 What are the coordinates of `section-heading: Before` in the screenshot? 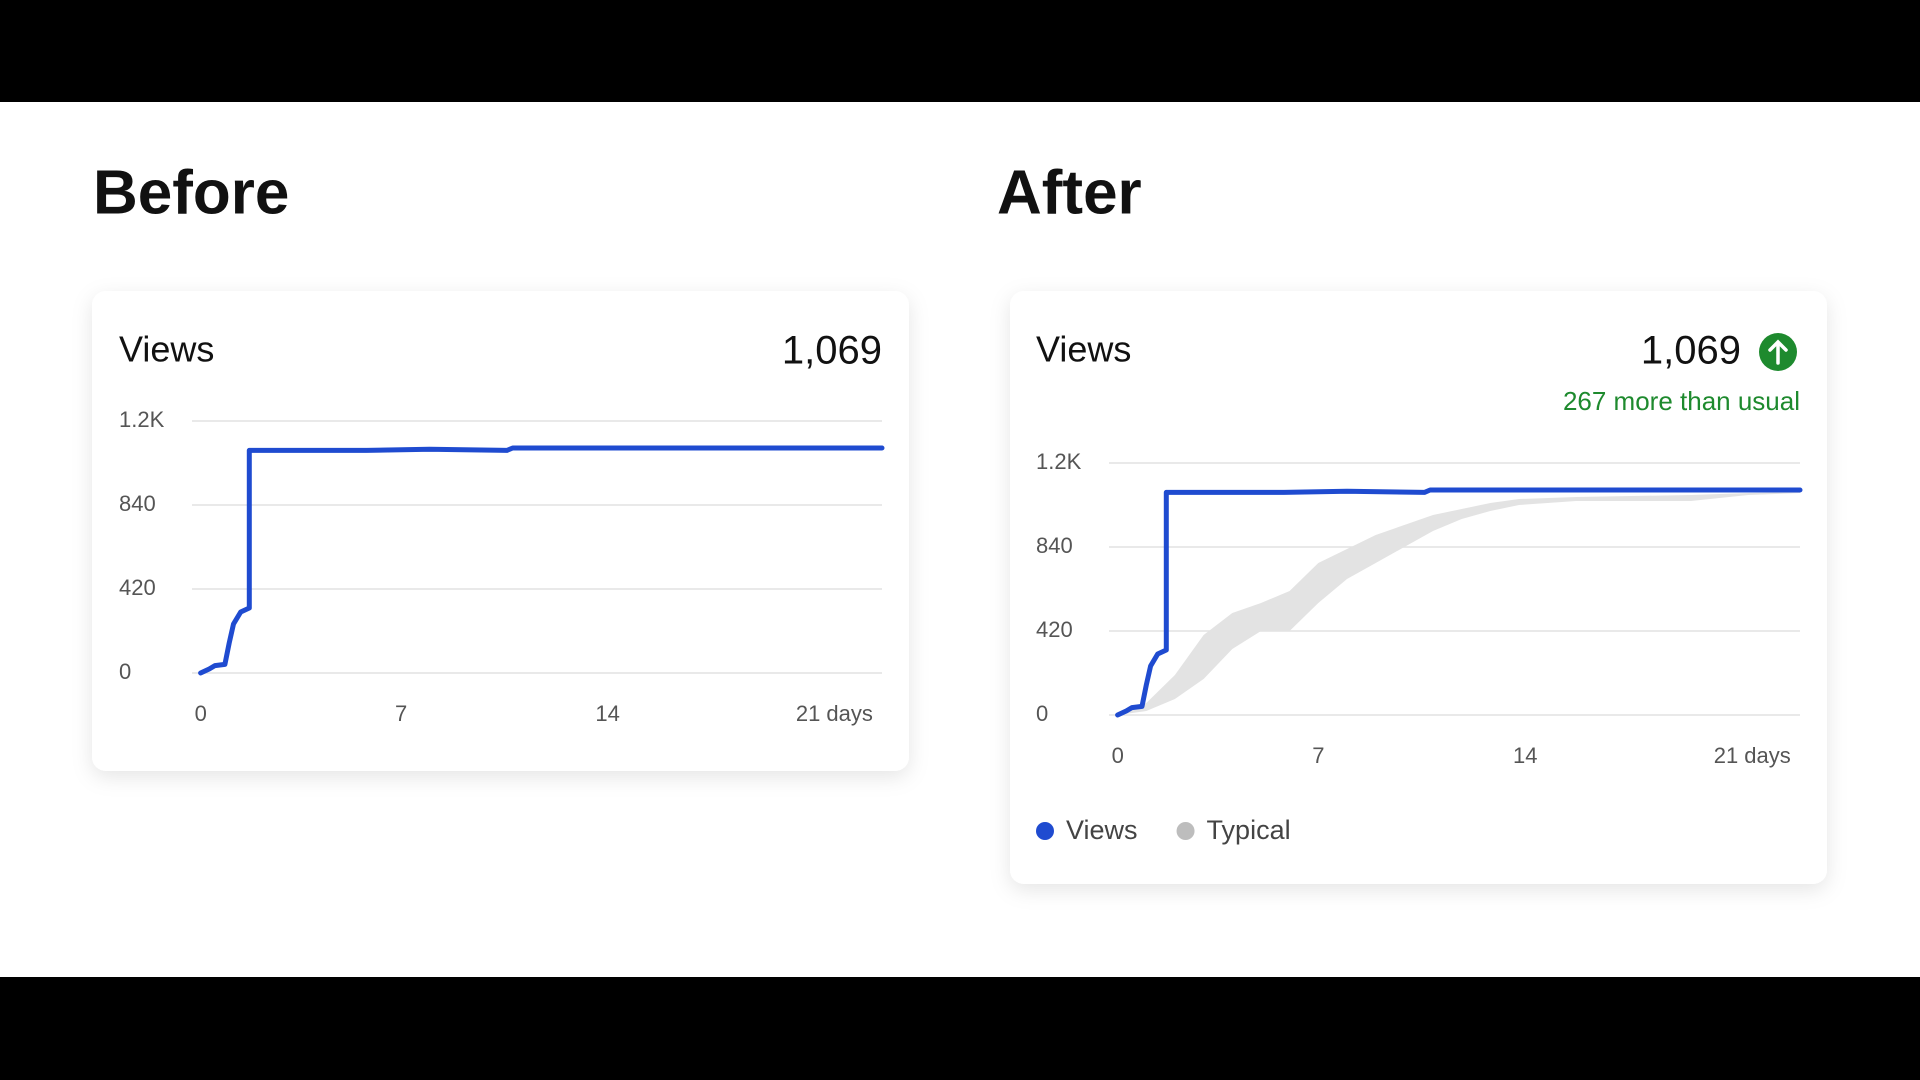 It's located at (191, 192).